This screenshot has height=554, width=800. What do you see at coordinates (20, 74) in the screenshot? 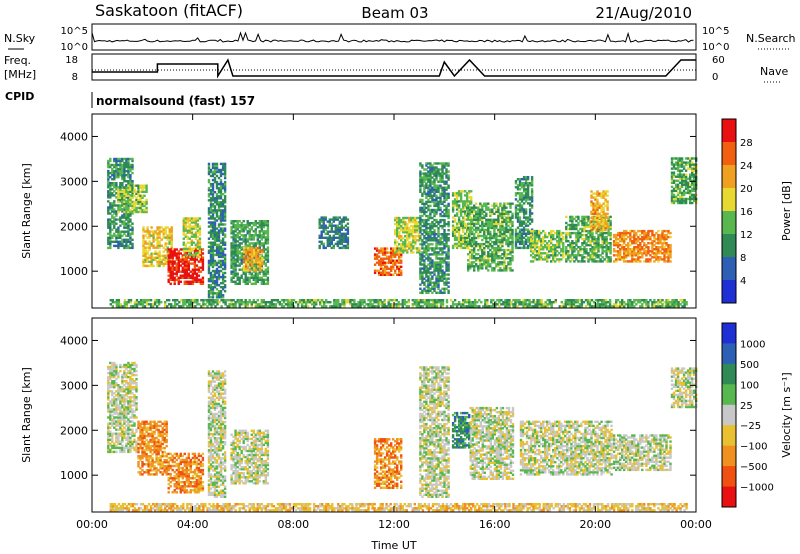
I see `freq-label-line2: [MHz]` at bounding box center [20, 74].